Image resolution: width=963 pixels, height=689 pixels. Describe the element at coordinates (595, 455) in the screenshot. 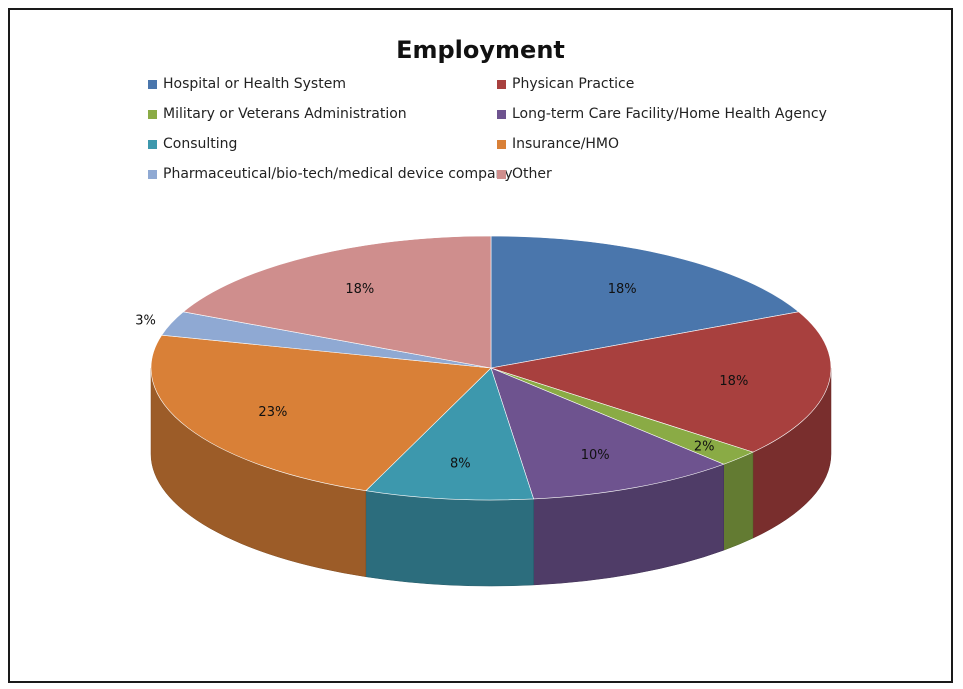

I see `pie-label-3: 10%` at that location.